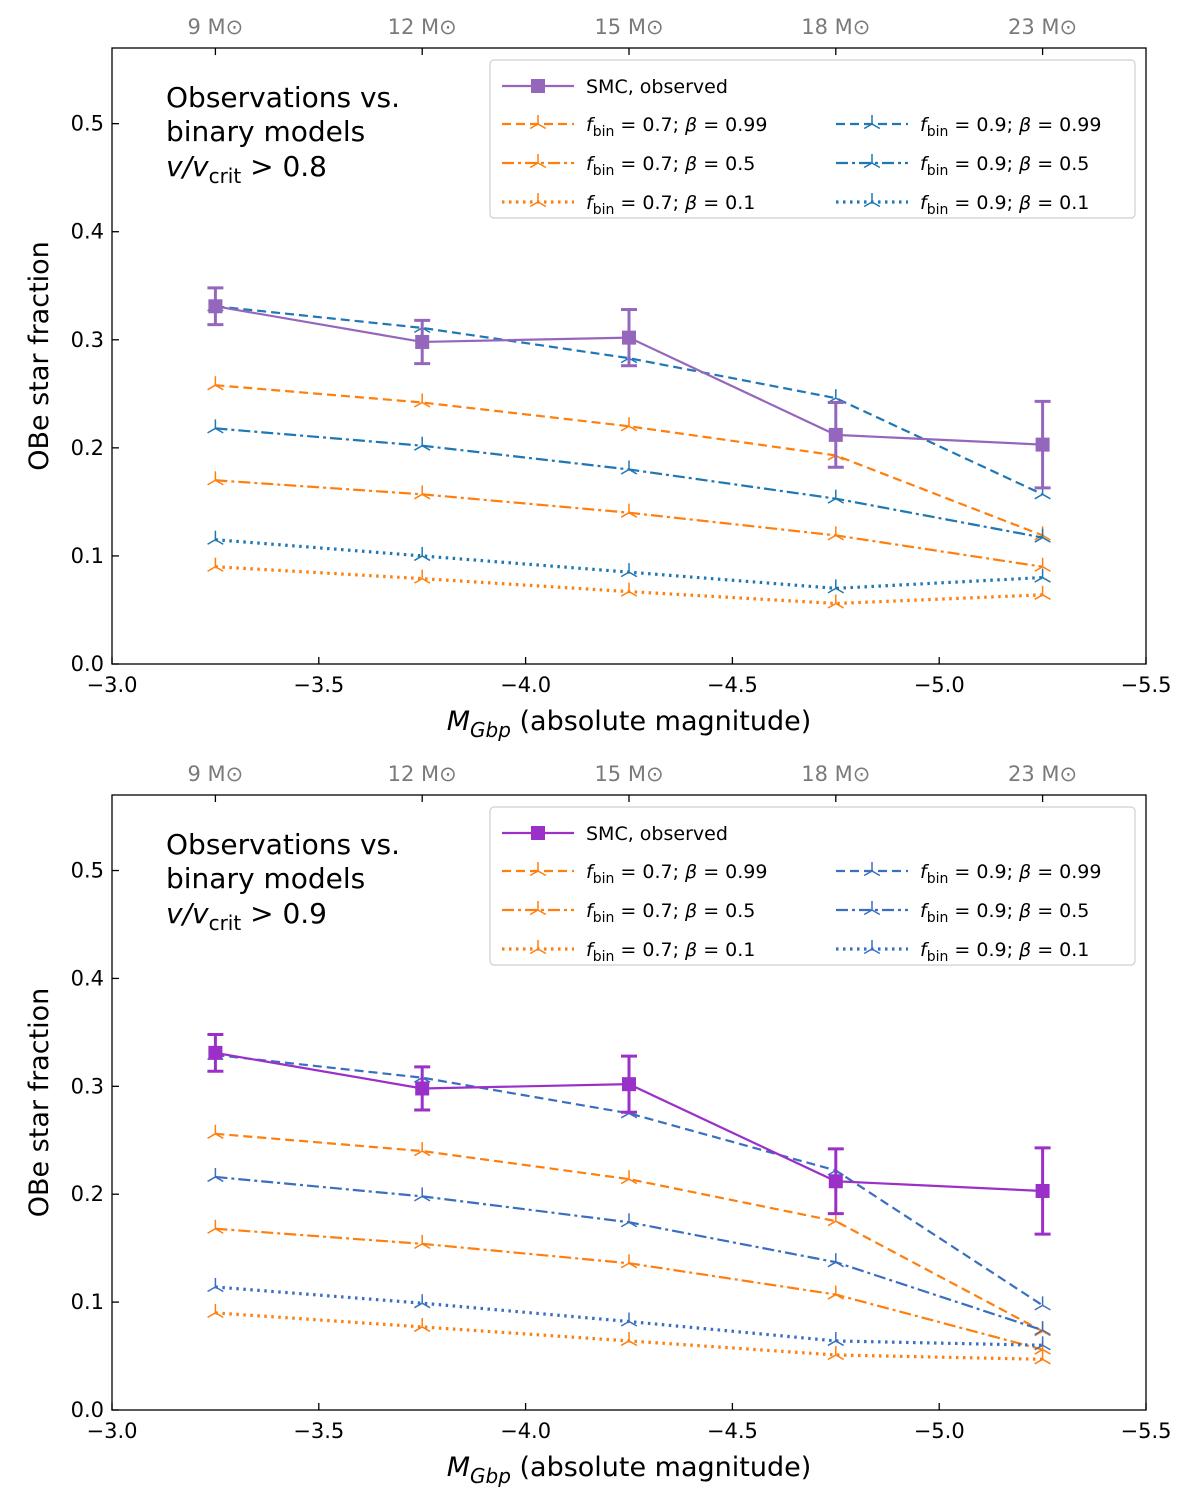 The height and width of the screenshot is (1503, 1200). What do you see at coordinates (246, 916) in the screenshot?
I see `annotation-line-3: v/vcrit > 0.9` at bounding box center [246, 916].